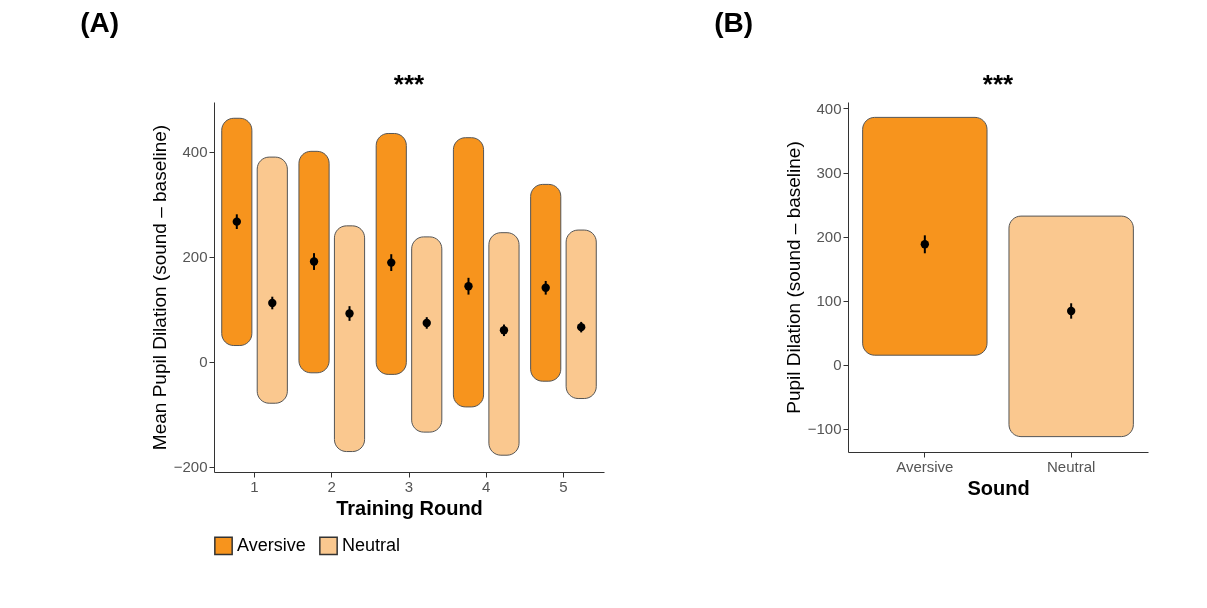 This screenshot has height=608, width=1207. I want to click on chart-title: (B), so click(734, 22).